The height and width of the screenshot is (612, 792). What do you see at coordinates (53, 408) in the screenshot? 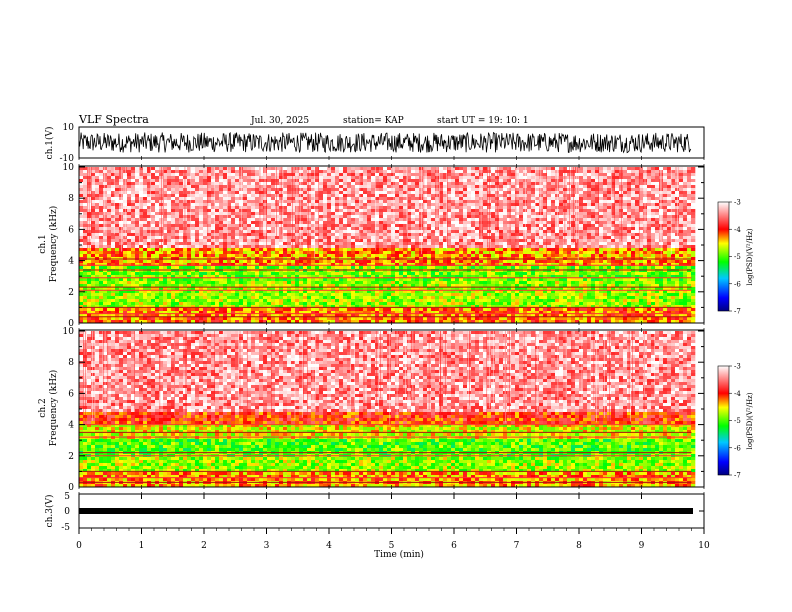
I see `ch2-ylabel-line2: Frequency (kHz)` at bounding box center [53, 408].